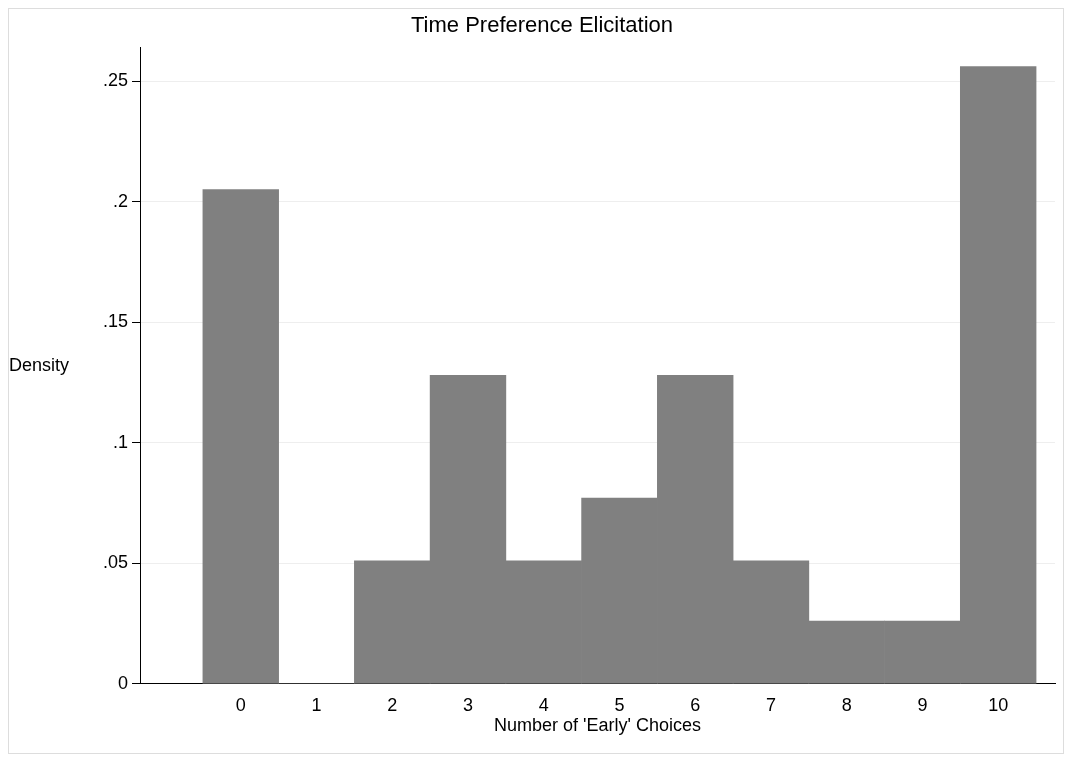 This screenshot has height=772, width=1080. I want to click on y-tick-label: .25, so click(115, 80).